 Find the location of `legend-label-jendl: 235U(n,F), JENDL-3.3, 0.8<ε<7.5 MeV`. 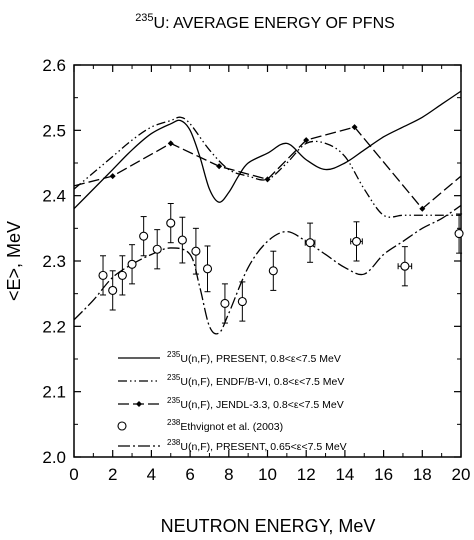

legend-label-jendl: 235U(n,F), JENDL-3.3, 0.8<ε<7.5 MeV is located at coordinates (255, 403).